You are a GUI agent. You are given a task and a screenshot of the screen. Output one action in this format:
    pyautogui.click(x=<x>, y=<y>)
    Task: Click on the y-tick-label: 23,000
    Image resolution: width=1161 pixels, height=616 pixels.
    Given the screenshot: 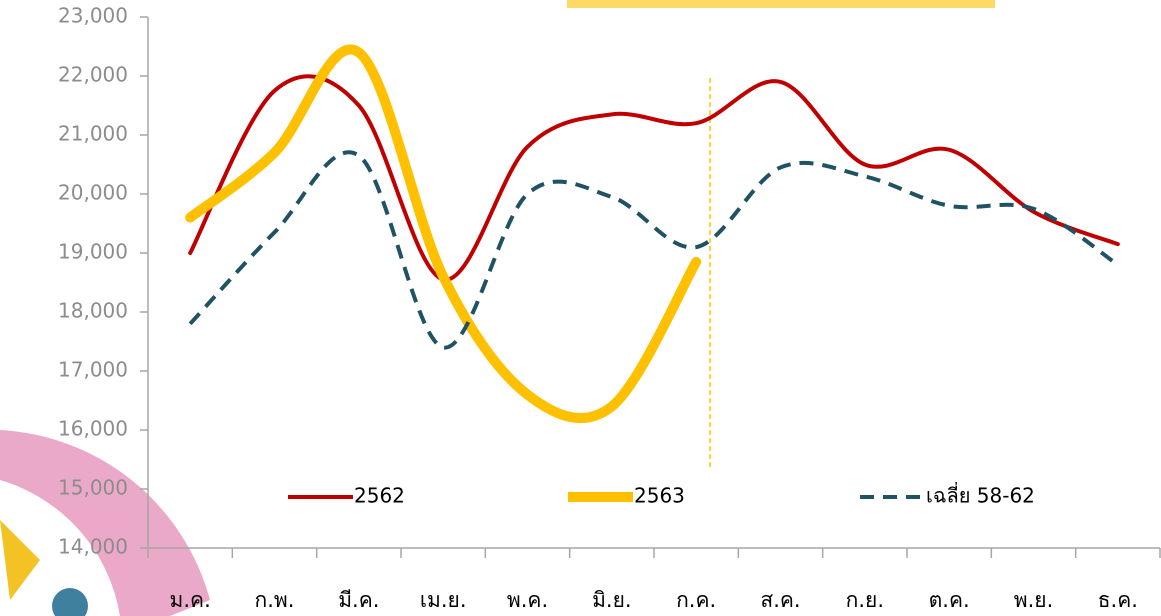 What is the action you would take?
    pyautogui.click(x=93, y=16)
    